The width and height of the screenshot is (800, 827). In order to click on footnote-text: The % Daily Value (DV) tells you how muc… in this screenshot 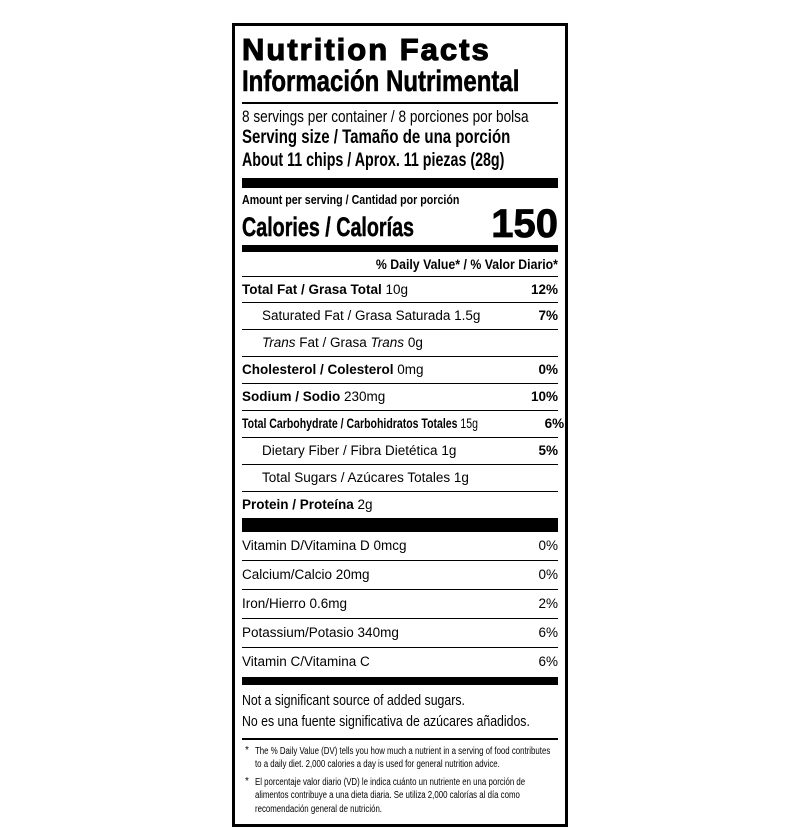, I will do `click(403, 758)`.